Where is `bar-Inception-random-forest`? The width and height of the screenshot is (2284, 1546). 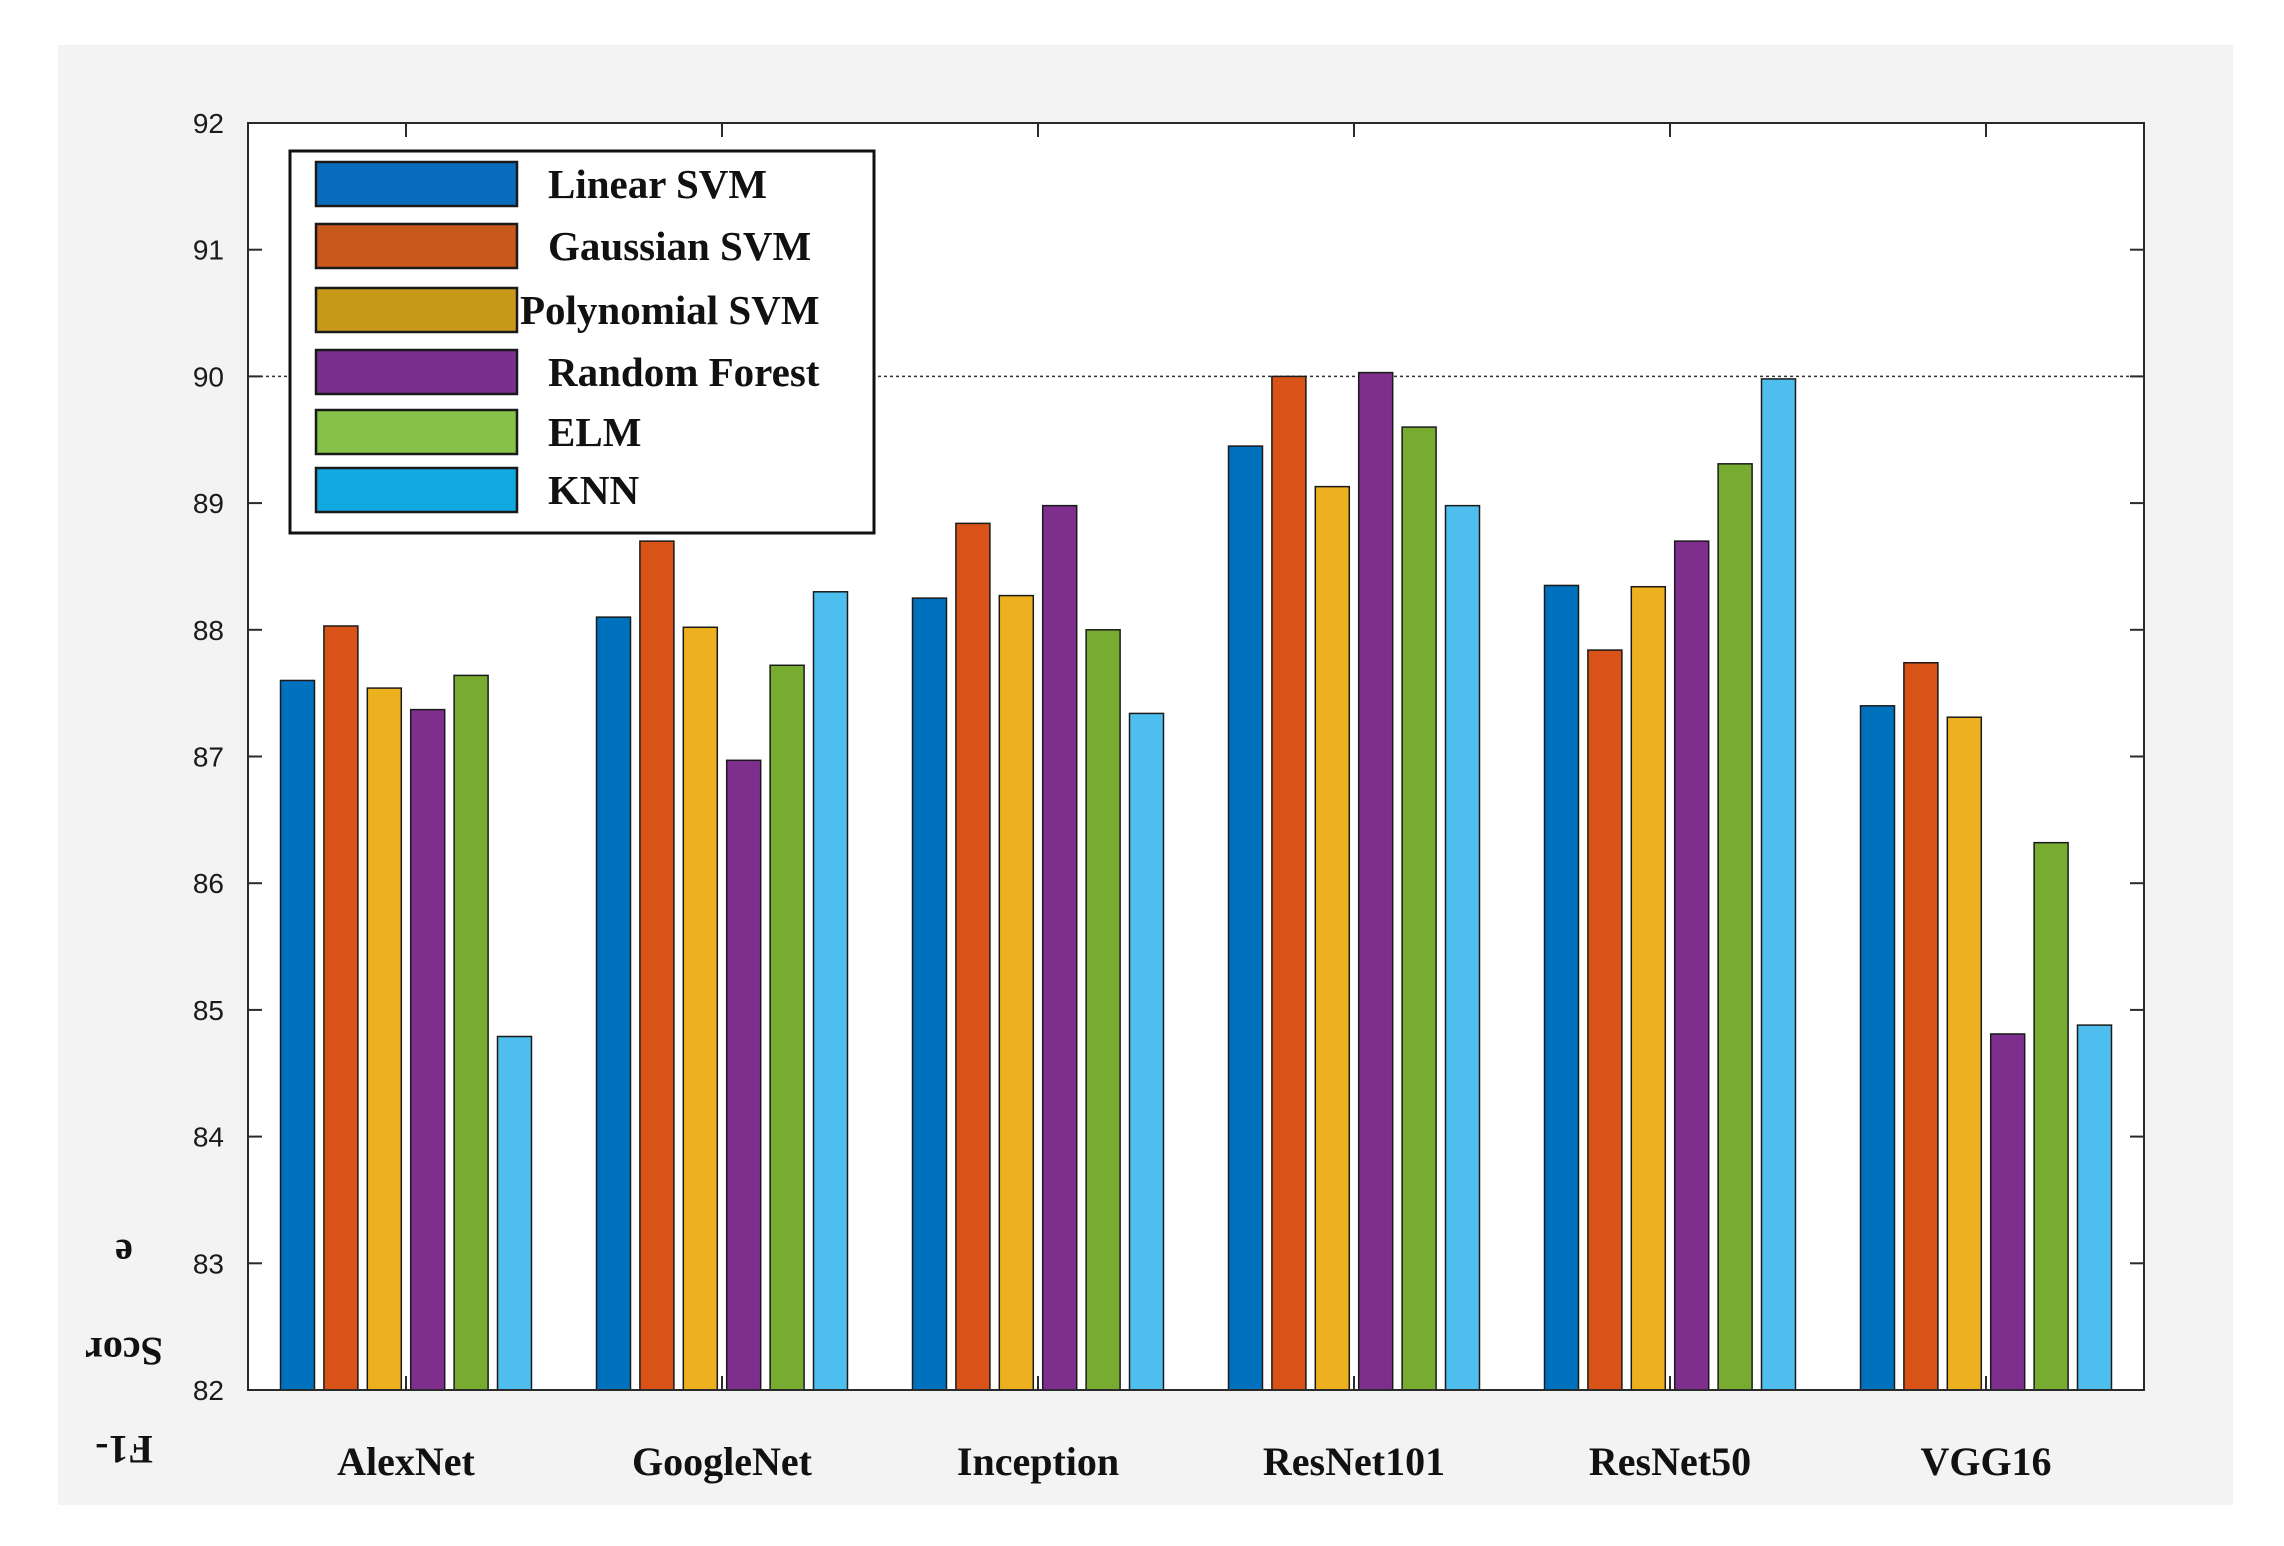 bar-Inception-random-forest is located at coordinates (1059, 947).